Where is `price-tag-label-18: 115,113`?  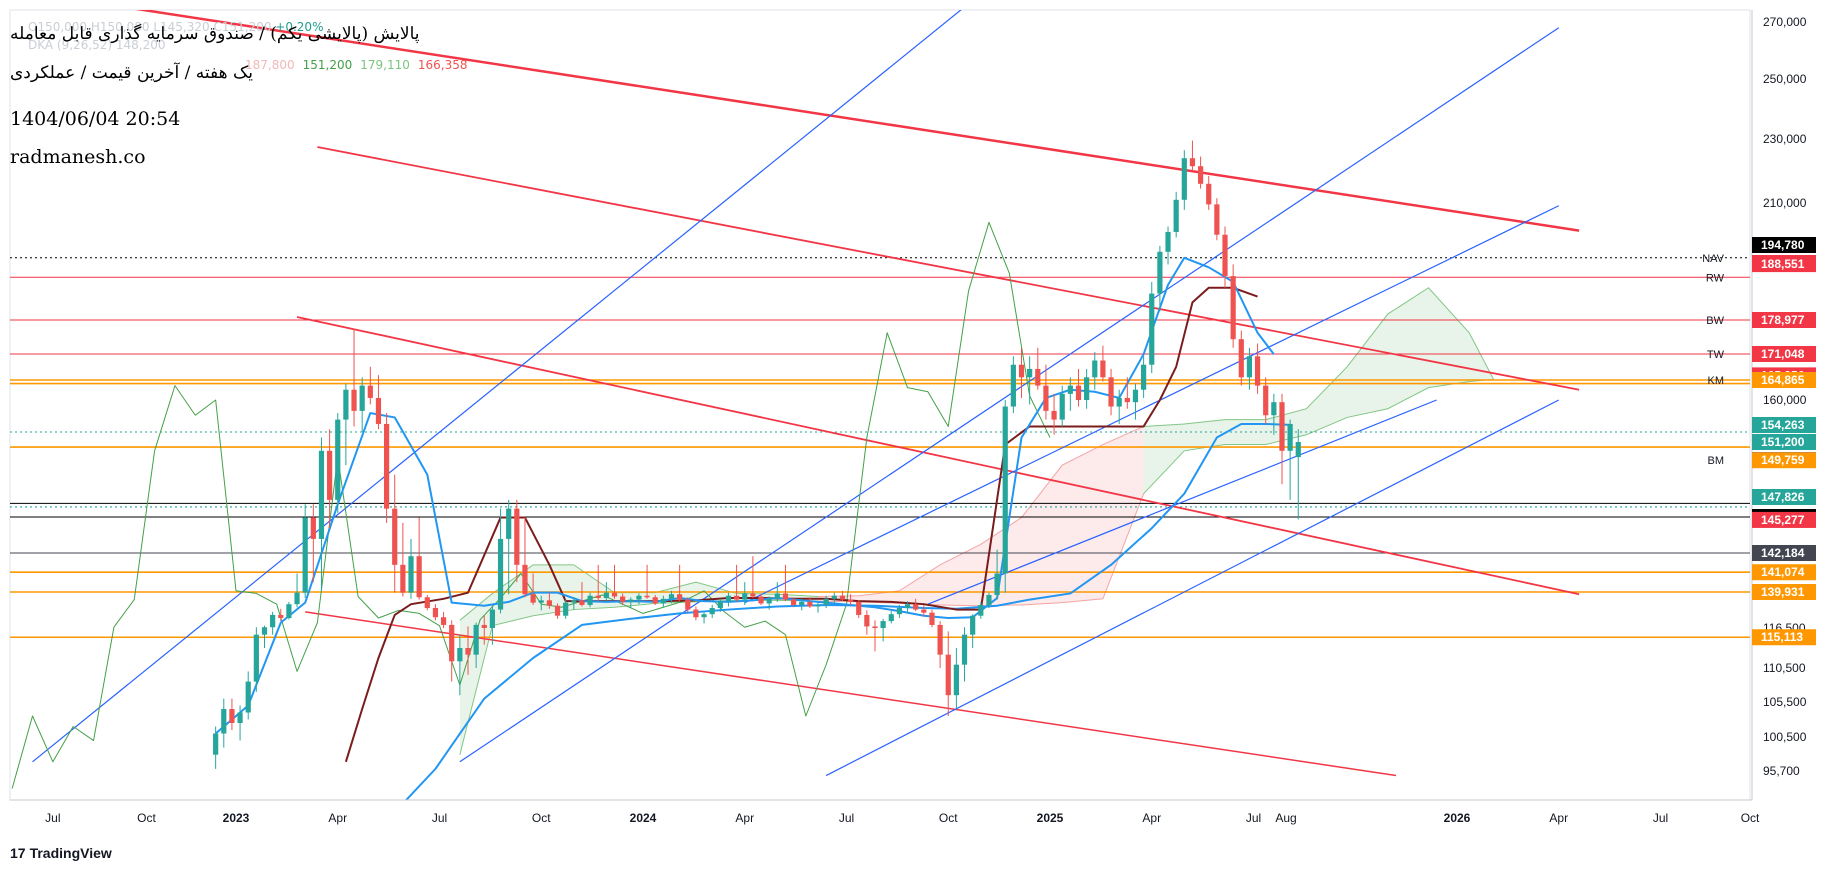 price-tag-label-18: 115,113 is located at coordinates (1782, 637).